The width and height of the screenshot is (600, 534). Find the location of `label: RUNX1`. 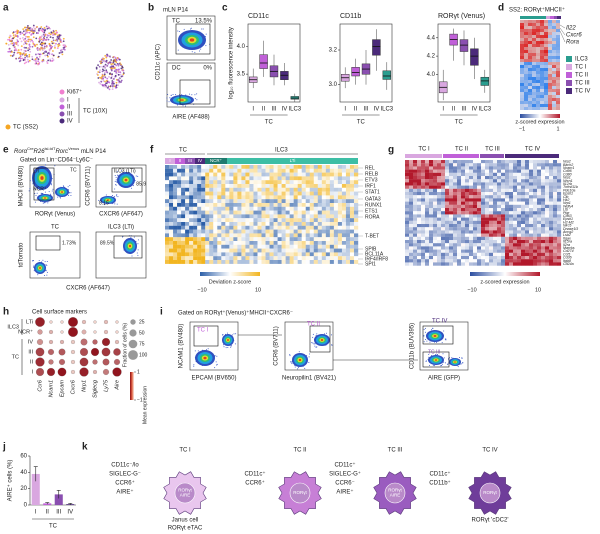

label: RUNX1 is located at coordinates (373, 205).